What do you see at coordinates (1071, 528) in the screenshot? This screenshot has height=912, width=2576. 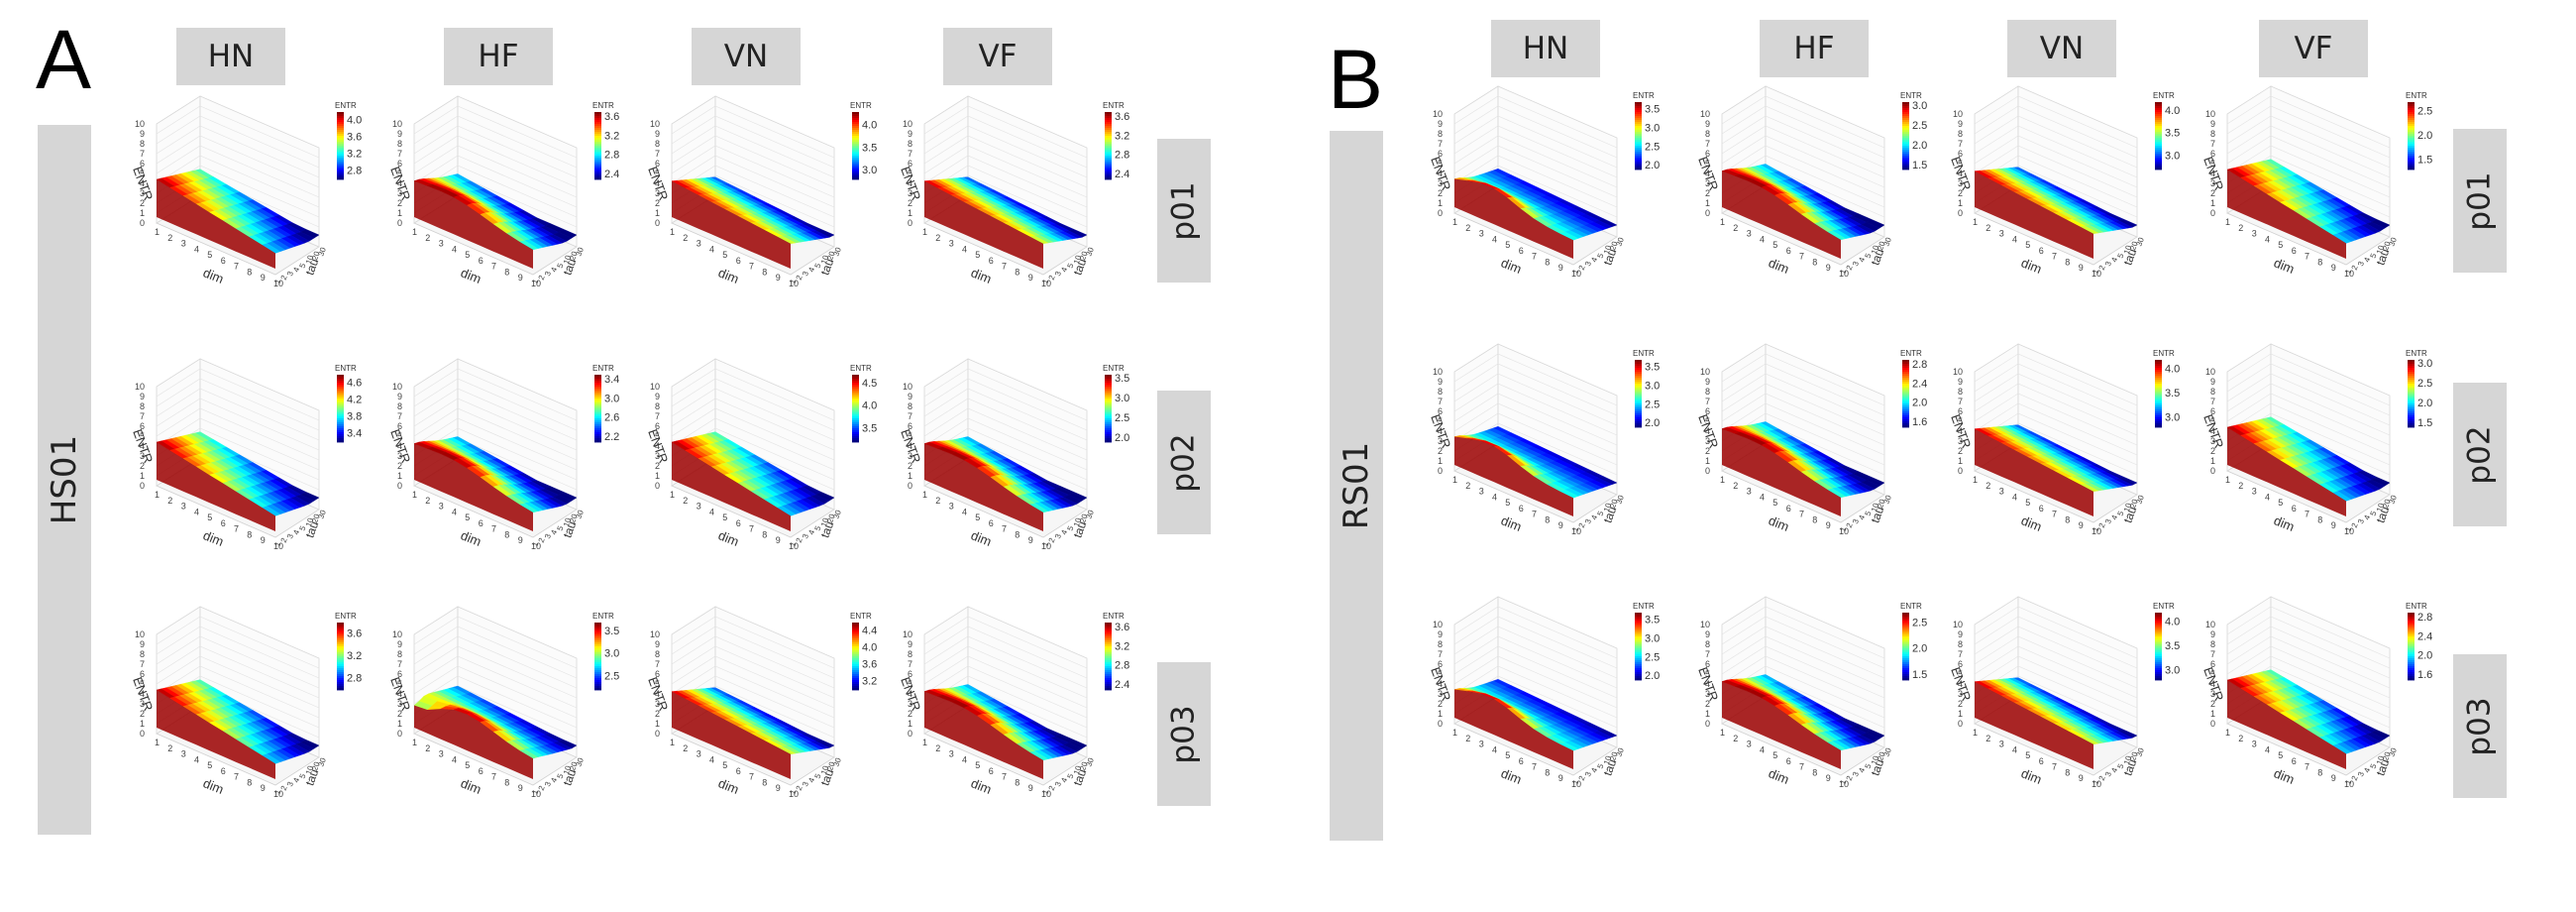 I see `y-tick-label: 5` at bounding box center [1071, 528].